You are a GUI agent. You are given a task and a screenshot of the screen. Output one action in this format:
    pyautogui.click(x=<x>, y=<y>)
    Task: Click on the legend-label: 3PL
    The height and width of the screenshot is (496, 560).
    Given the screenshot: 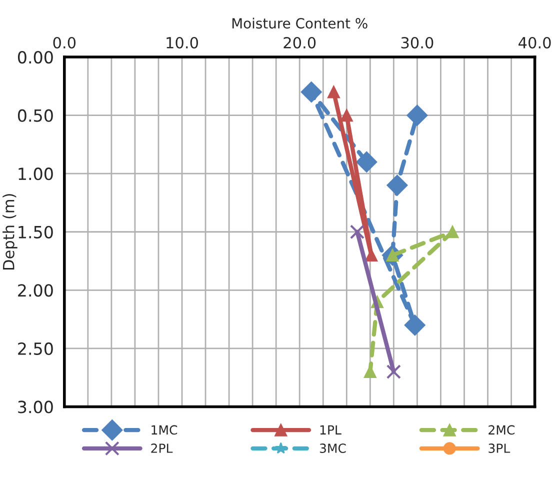 What is the action you would take?
    pyautogui.click(x=499, y=448)
    